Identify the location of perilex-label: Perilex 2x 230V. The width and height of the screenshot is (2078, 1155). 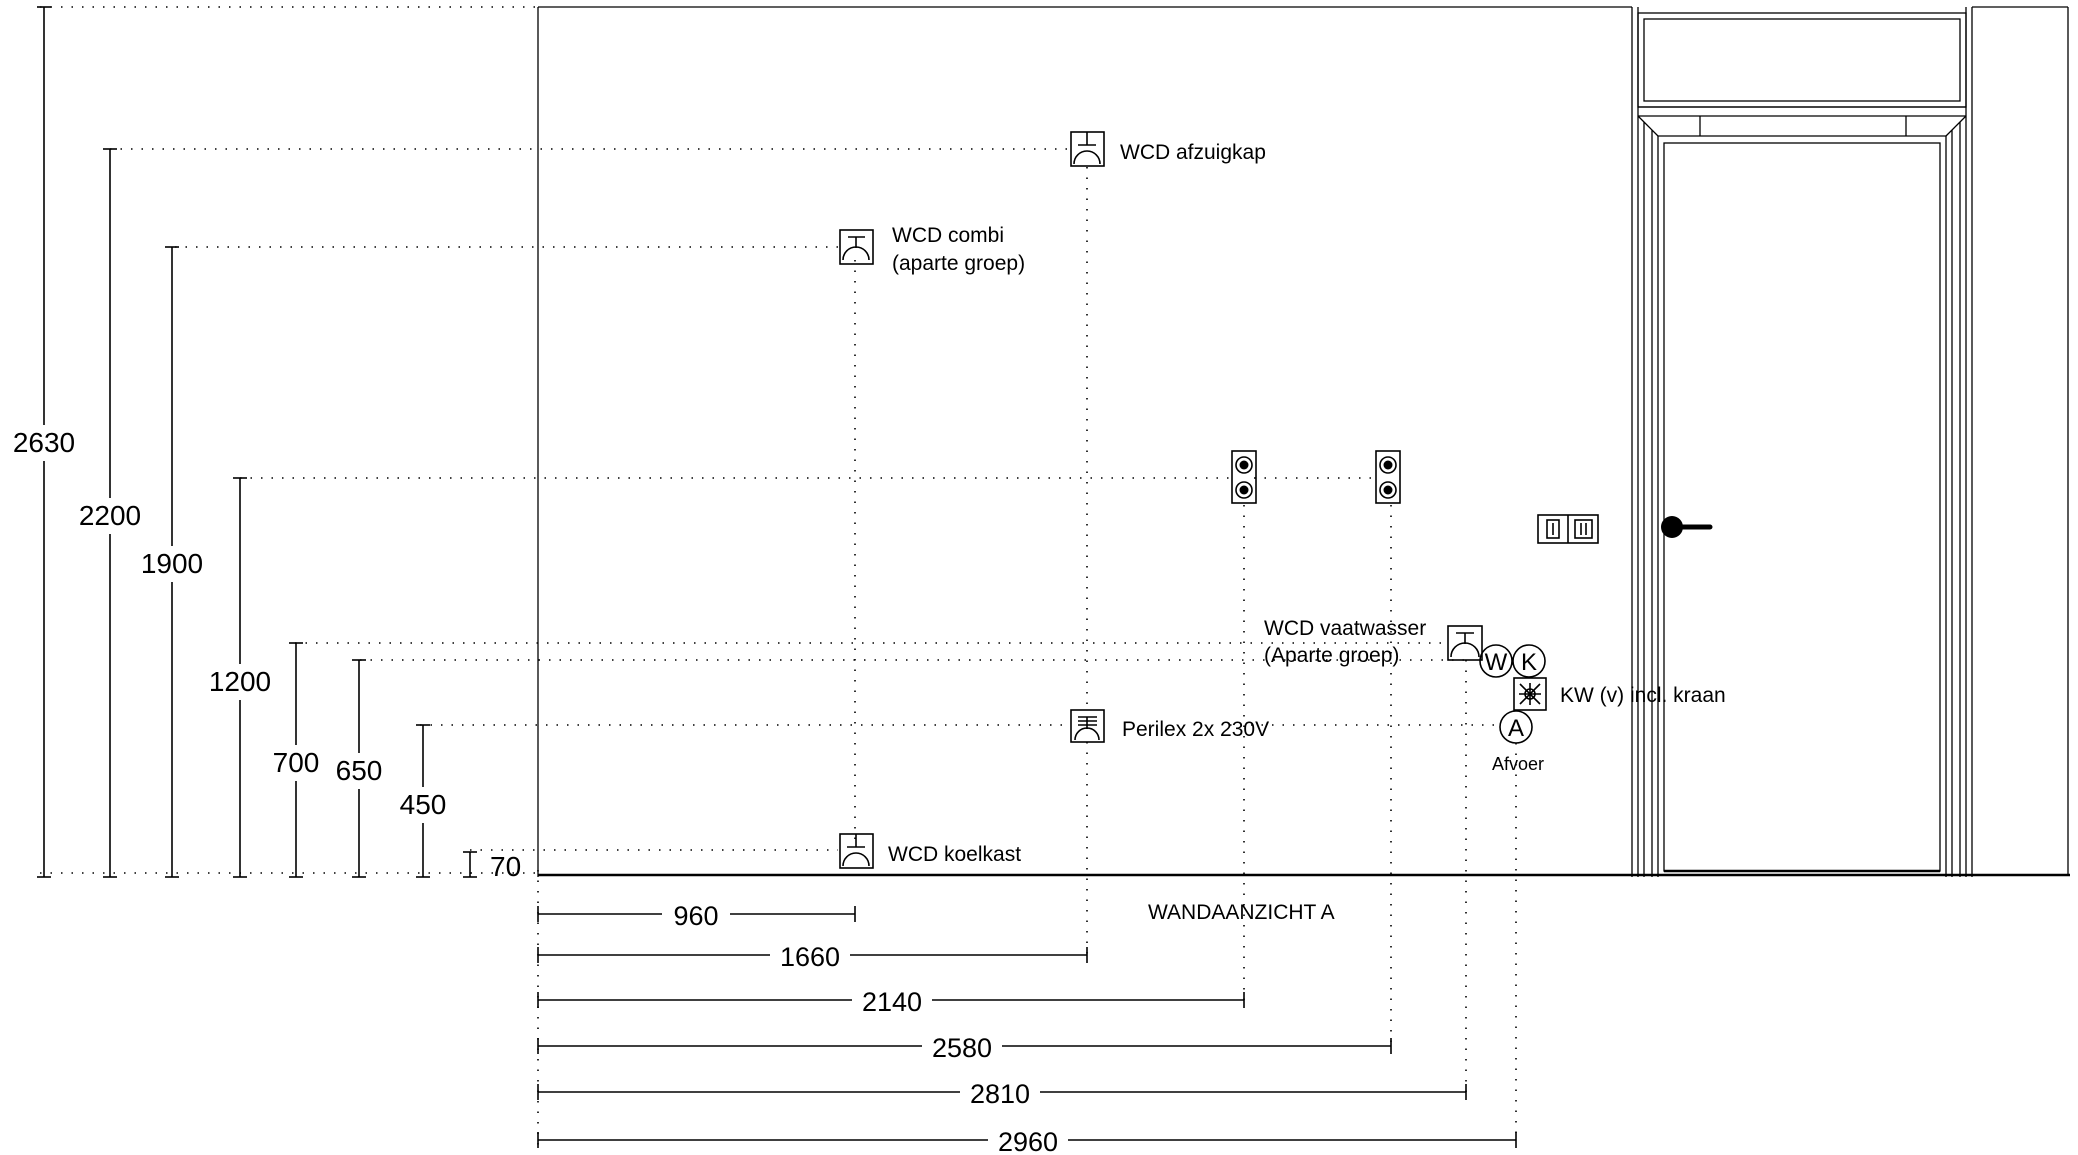
(1195, 729).